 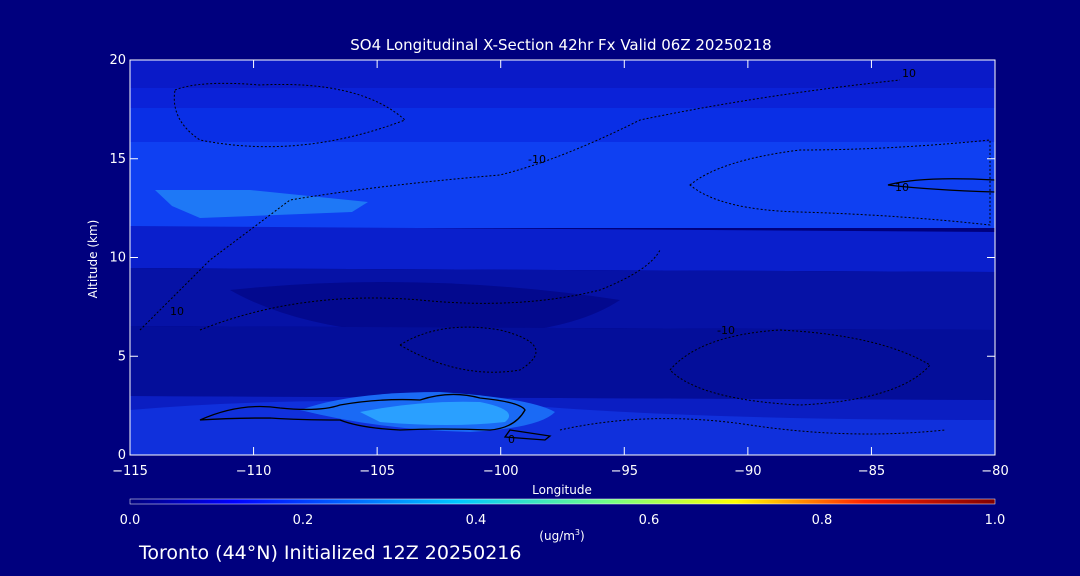 What do you see at coordinates (562, 501) in the screenshot?
I see `colorbar` at bounding box center [562, 501].